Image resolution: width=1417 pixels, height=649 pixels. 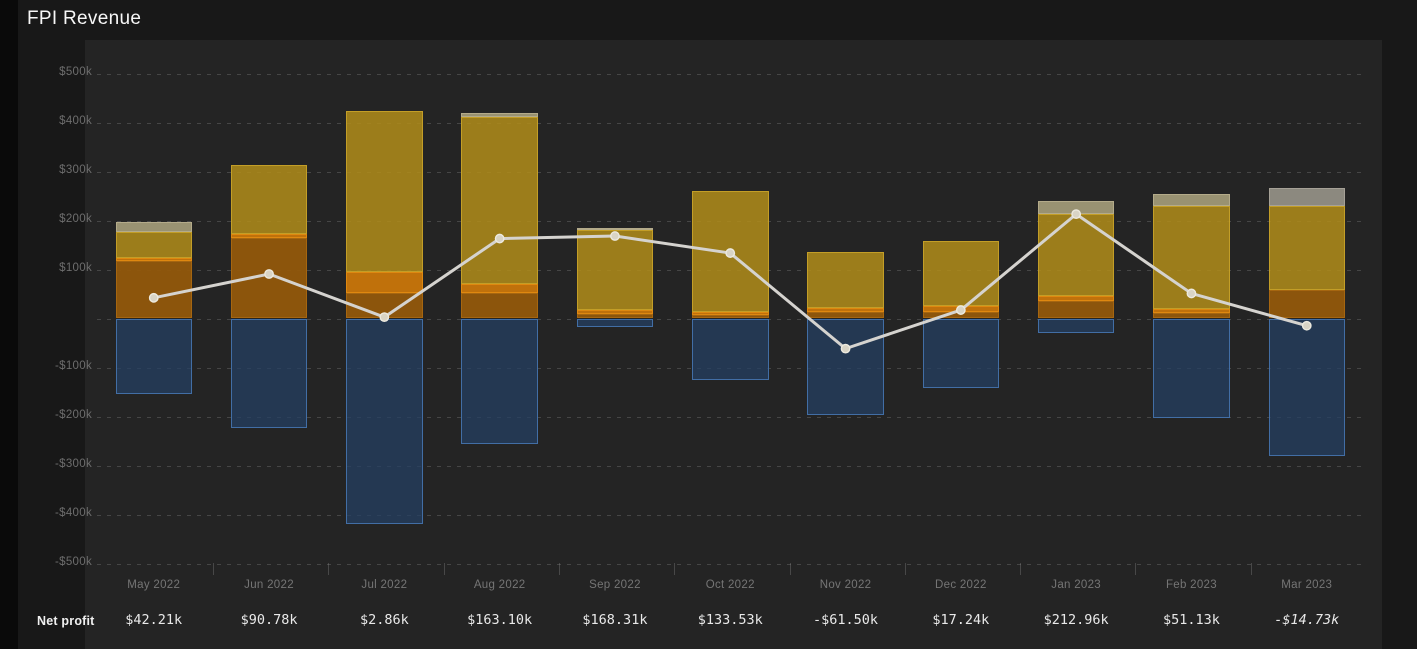 I want to click on segment-negative-blue-aug-2022, so click(x=499, y=381).